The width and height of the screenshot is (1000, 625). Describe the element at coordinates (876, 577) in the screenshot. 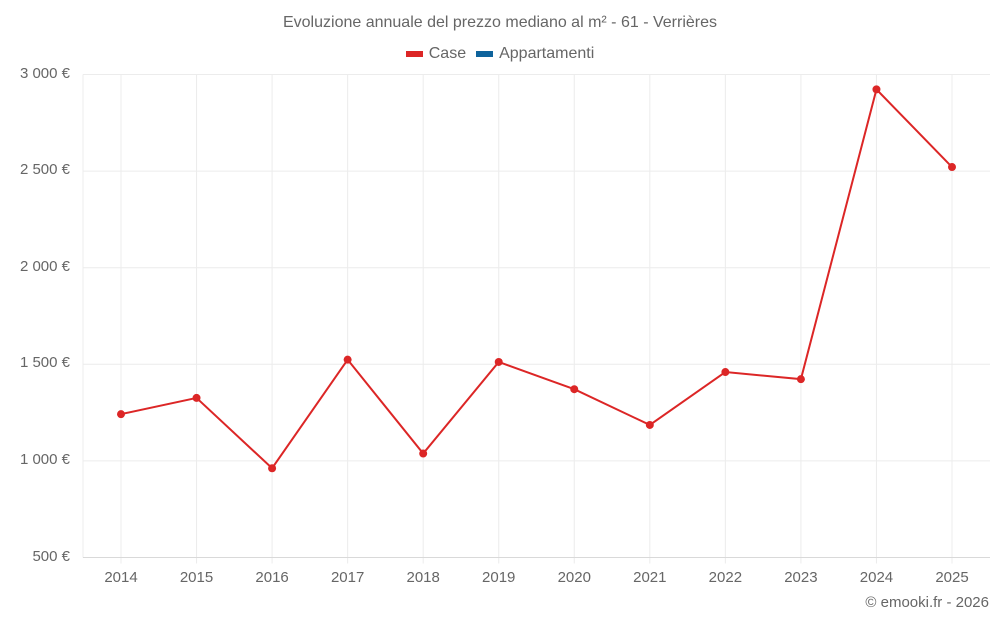

I see `x-tick-label: 2024` at that location.